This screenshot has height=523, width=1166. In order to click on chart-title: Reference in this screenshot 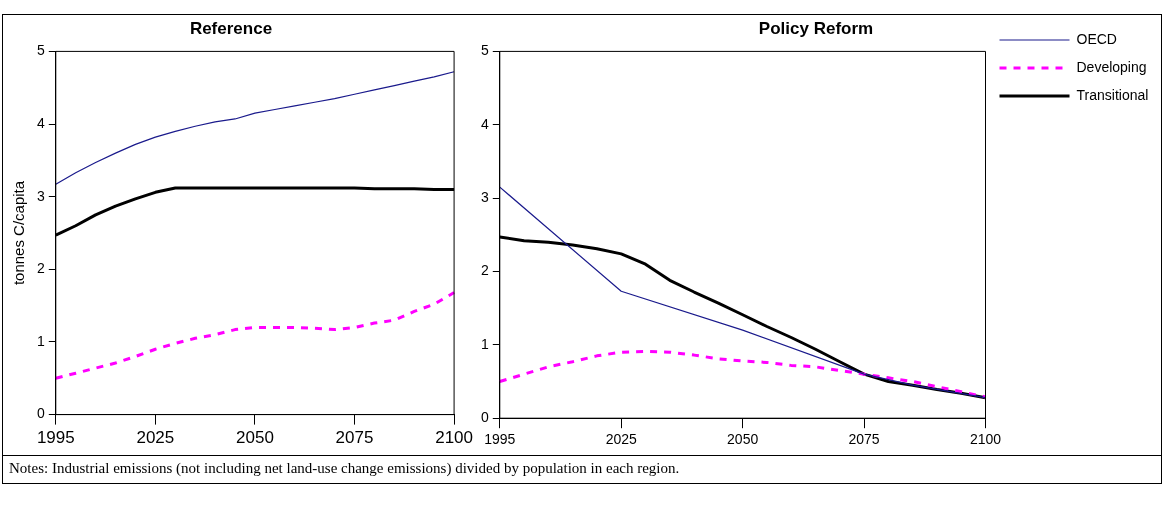, I will do `click(231, 28)`.